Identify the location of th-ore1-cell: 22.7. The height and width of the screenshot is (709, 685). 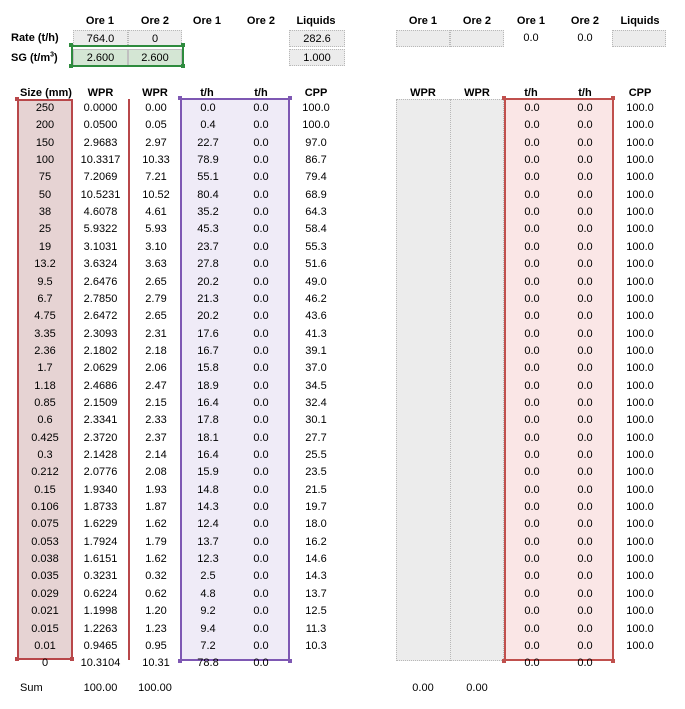
(208, 142).